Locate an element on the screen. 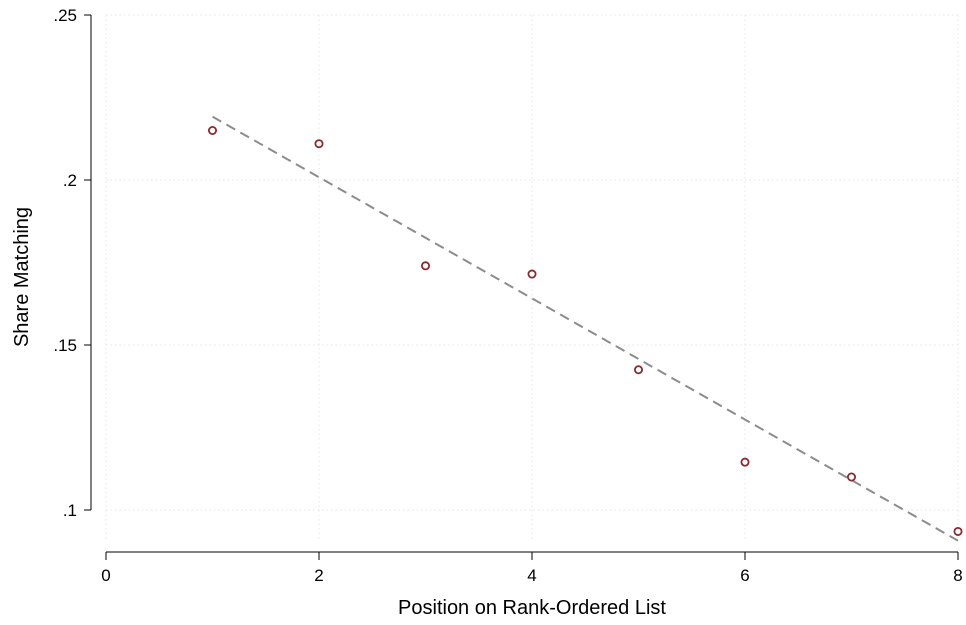  x-tick-label: 4 is located at coordinates (531, 575).